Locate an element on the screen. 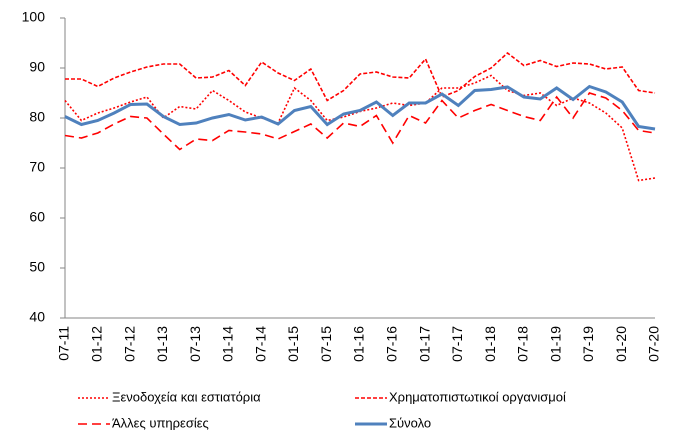  x-tick-label: 01-13 is located at coordinates (162, 344).